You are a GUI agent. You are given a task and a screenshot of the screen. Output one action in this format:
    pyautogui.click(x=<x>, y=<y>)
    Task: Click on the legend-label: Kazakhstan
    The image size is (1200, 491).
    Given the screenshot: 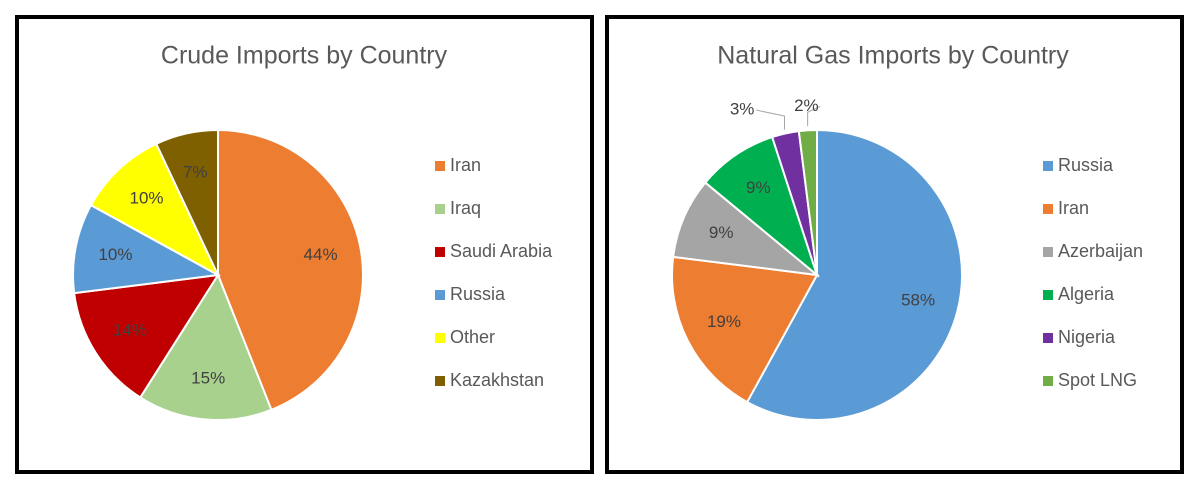 What is the action you would take?
    pyautogui.click(x=497, y=380)
    